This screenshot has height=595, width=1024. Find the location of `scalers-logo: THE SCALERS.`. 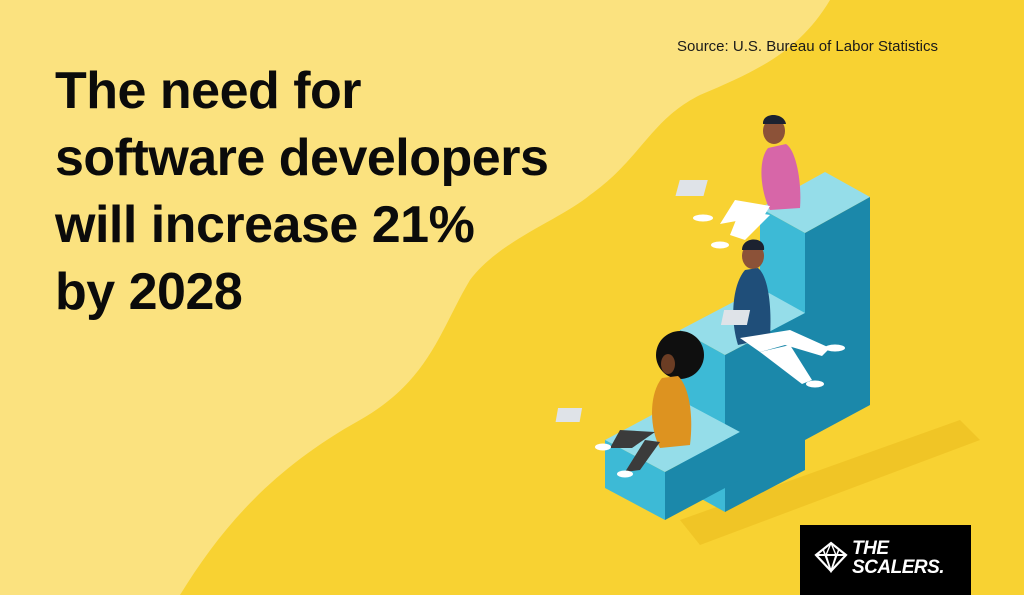

scalers-logo: THE SCALERS. is located at coordinates (885, 560).